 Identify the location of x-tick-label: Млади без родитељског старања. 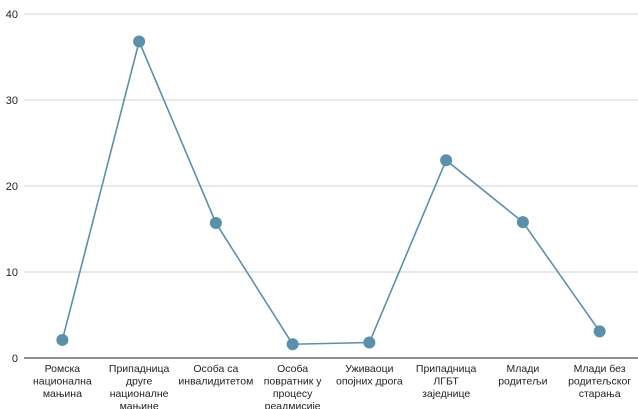
(599, 381).